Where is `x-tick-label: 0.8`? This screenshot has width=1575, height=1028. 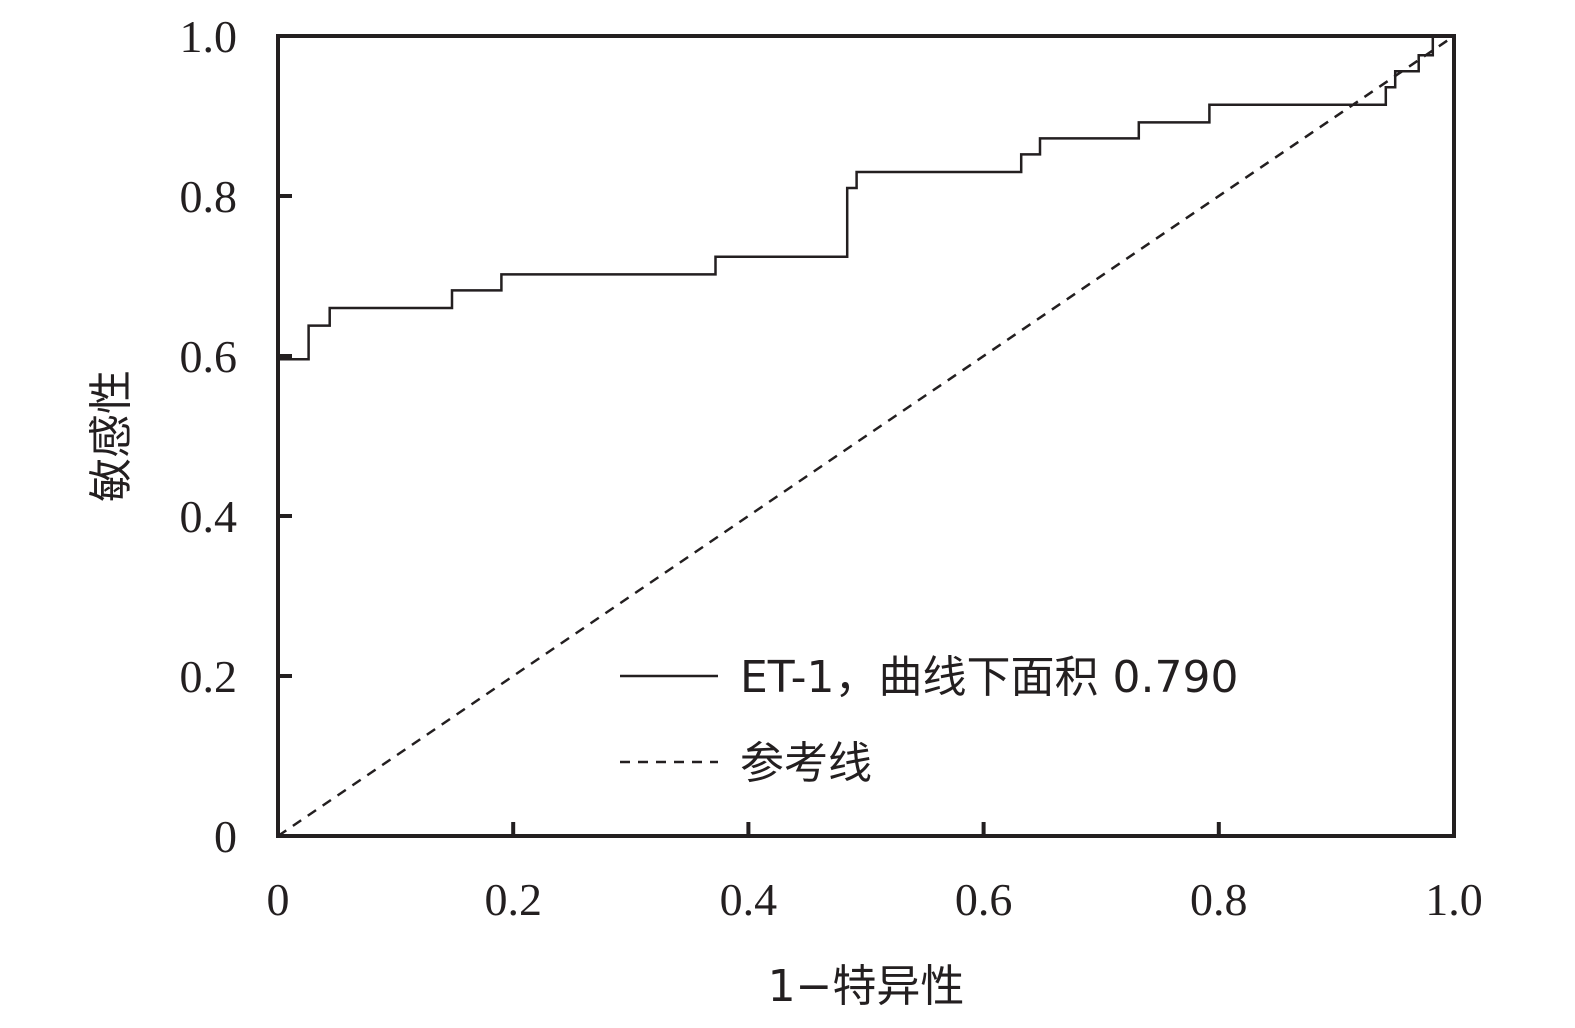 x-tick-label: 0.8 is located at coordinates (1219, 899).